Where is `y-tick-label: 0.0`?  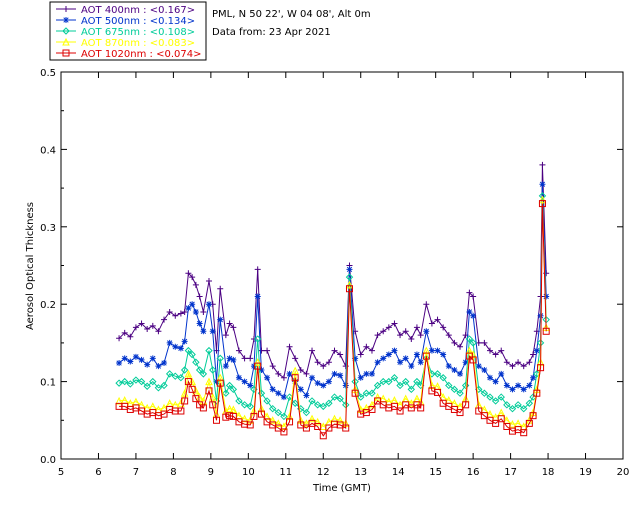
y-tick-label: 0.0 is located at coordinates (48, 460).